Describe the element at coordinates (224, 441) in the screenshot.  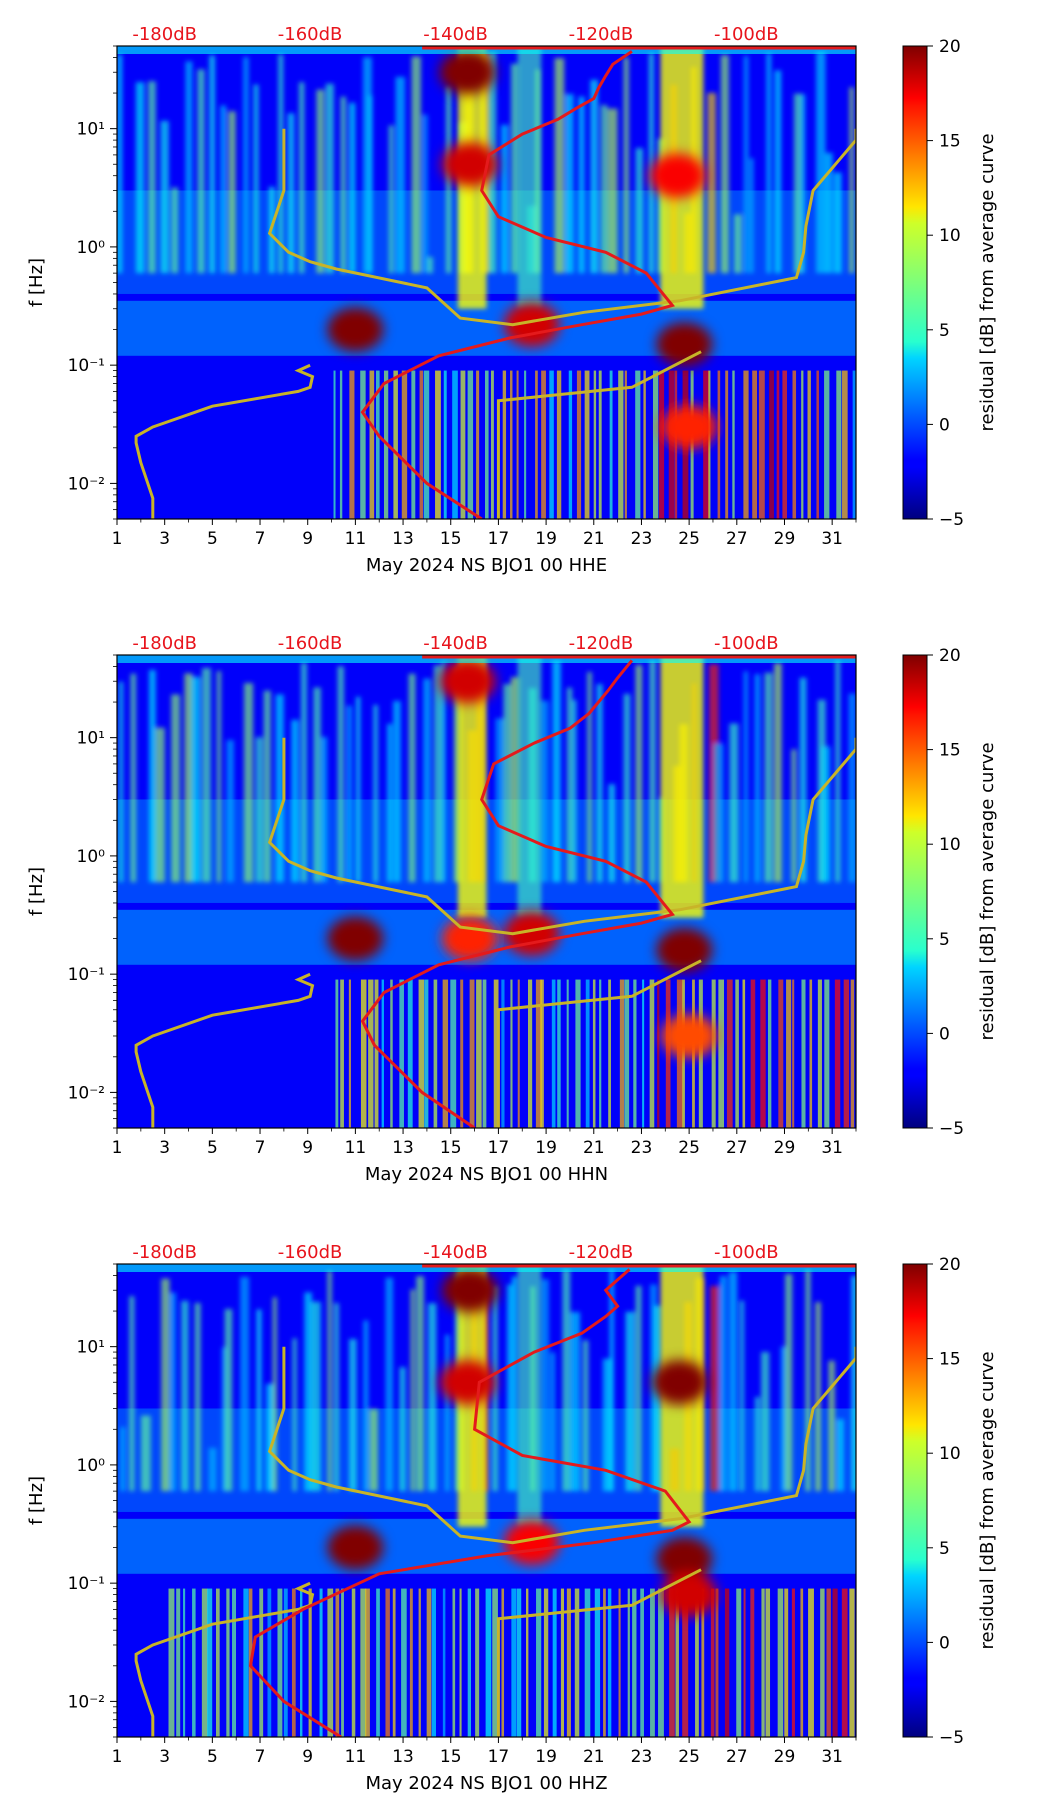
I see `noise-model-curve-lower` at that location.